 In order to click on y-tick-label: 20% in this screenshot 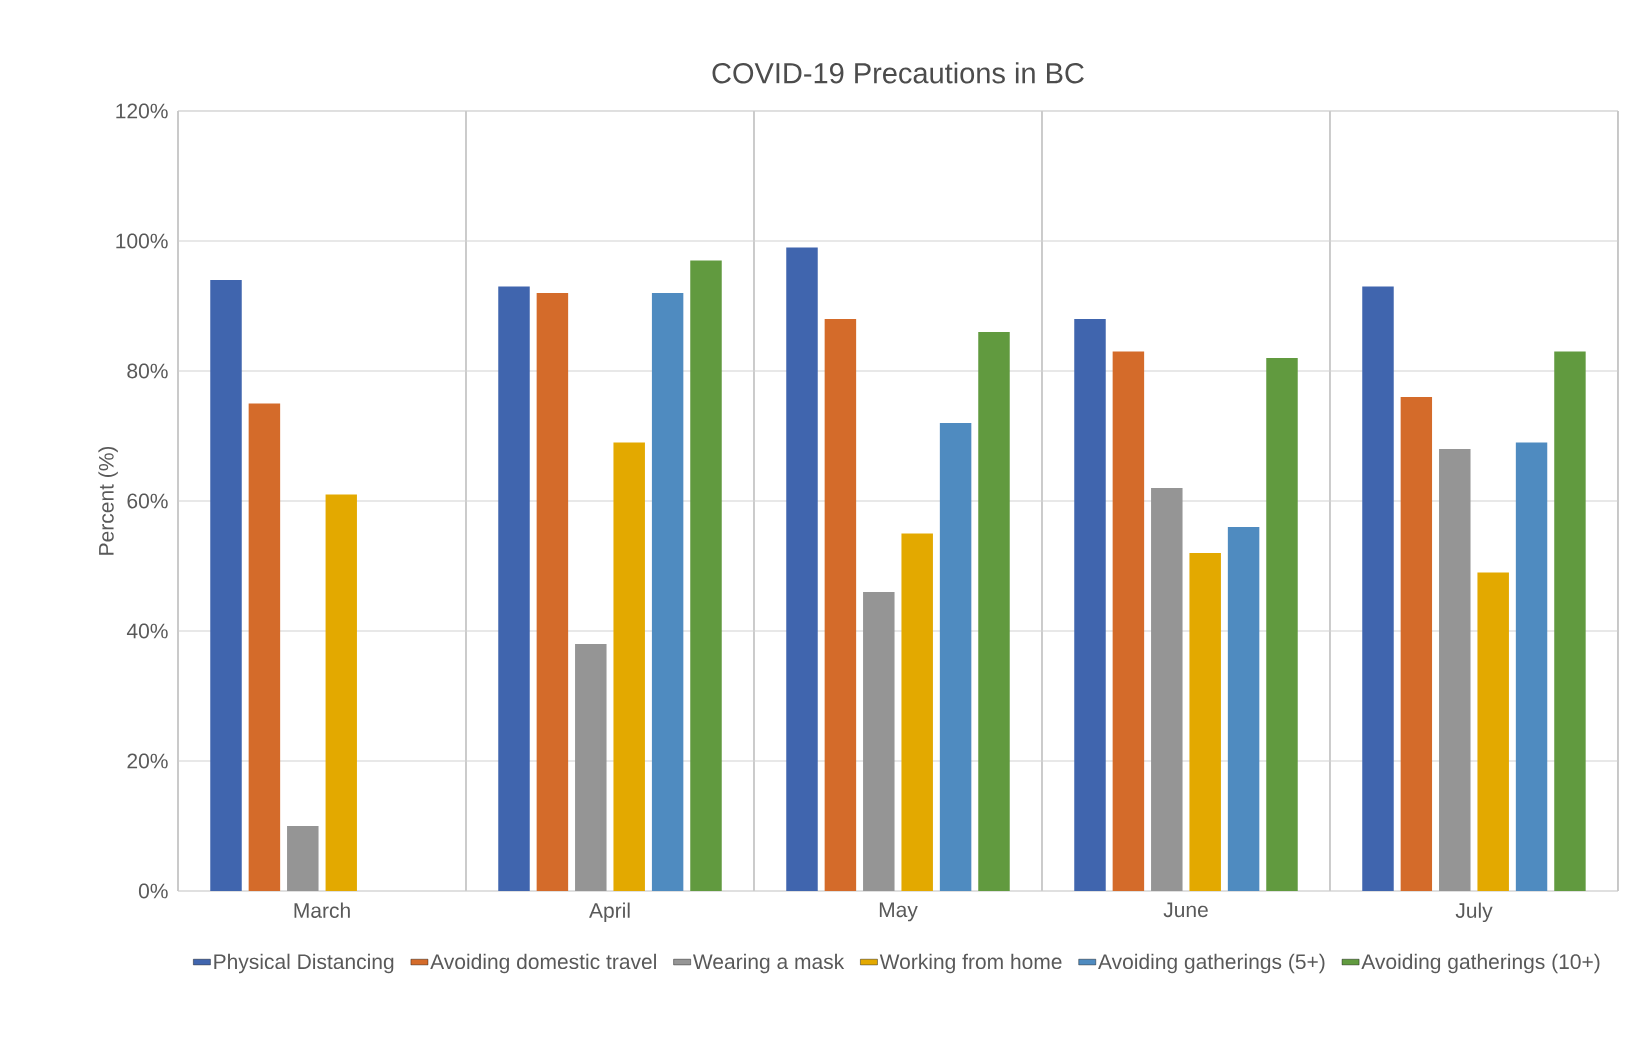, I will do `click(147, 761)`.